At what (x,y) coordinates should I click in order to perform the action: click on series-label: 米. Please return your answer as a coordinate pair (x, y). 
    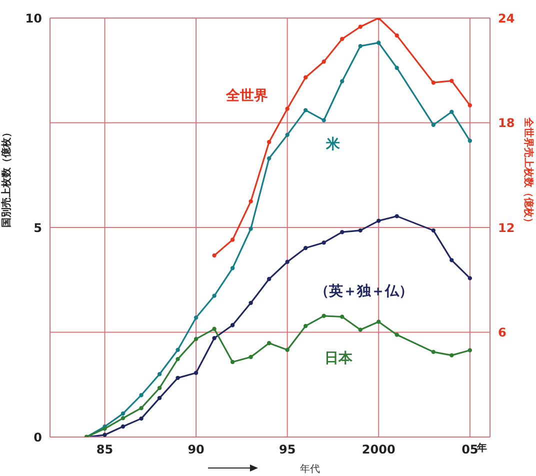
    Looking at the image, I should click on (332, 144).